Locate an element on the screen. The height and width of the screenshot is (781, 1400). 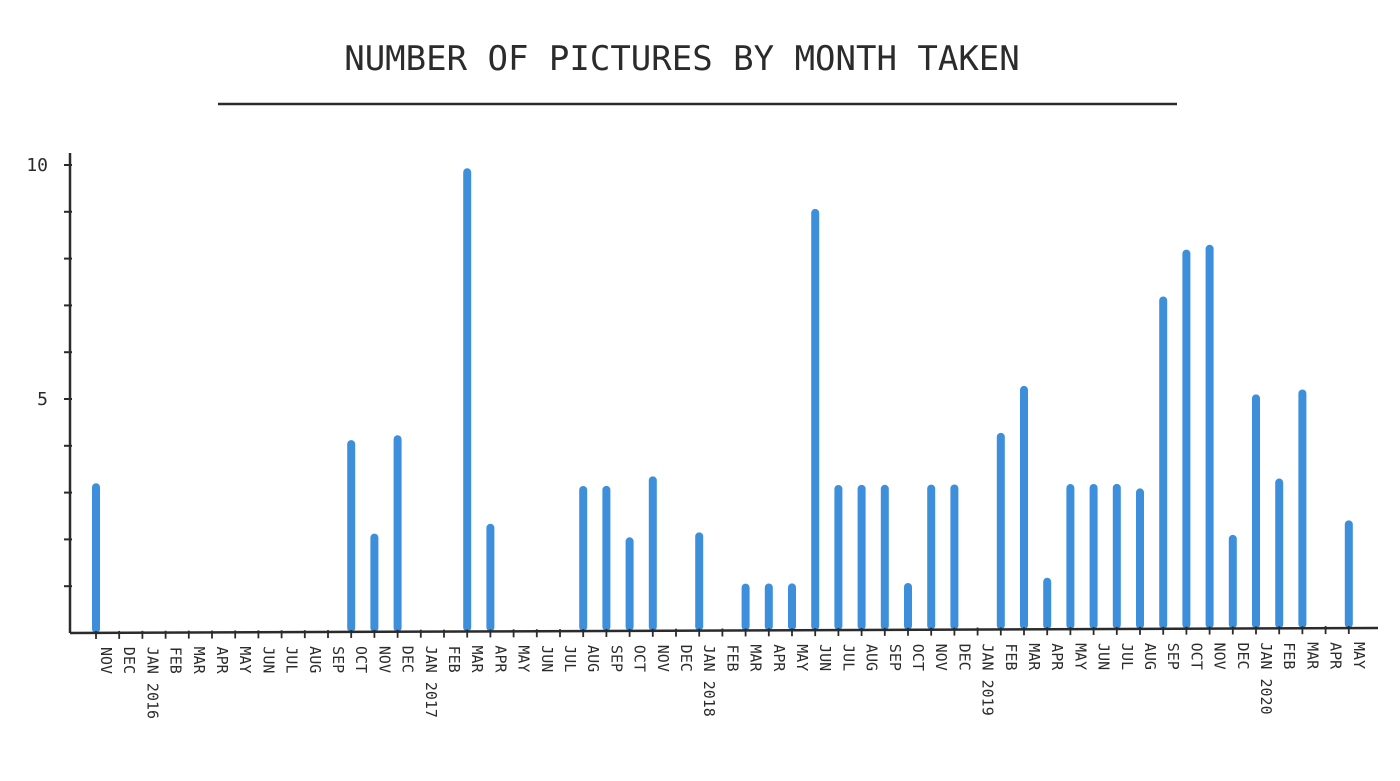
x-axis-line is located at coordinates (724, 630).